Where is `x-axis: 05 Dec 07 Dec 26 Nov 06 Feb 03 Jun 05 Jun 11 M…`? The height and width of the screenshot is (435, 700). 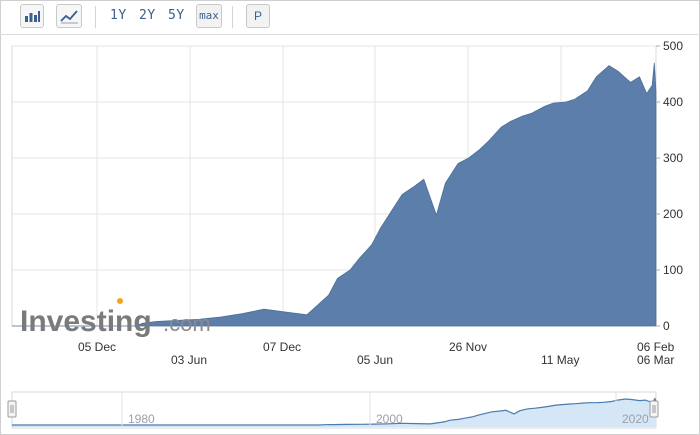
x-axis: 05 Dec 07 Dec 26 Nov 06 Feb 03 Jun 05 Jun 11 M… is located at coordinates (376, 353).